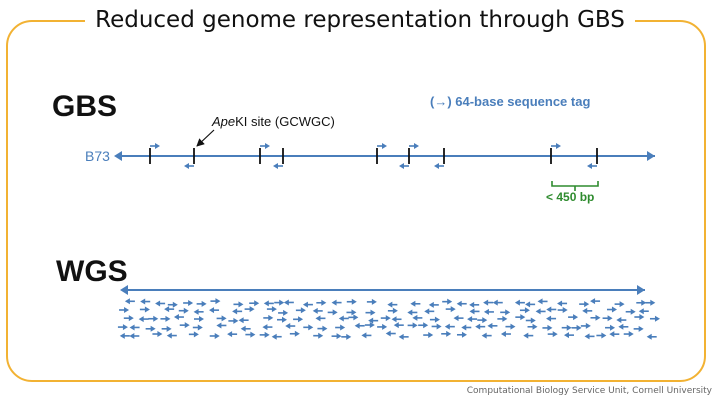 This screenshot has width=720, height=400. Describe the element at coordinates (651, 156) in the screenshot. I see `b73-right-arrowhead` at that location.